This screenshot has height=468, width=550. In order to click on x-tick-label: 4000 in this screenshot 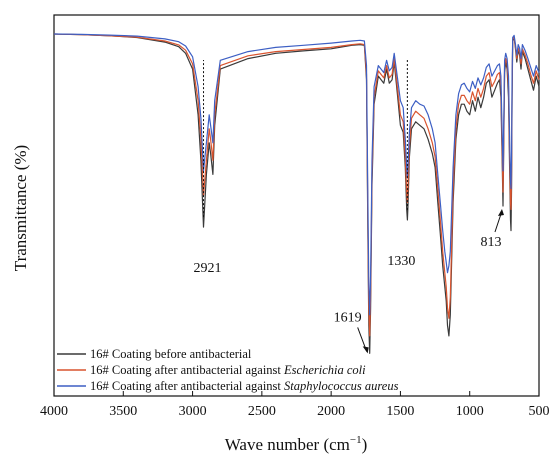, I will do `click(54, 411)`.